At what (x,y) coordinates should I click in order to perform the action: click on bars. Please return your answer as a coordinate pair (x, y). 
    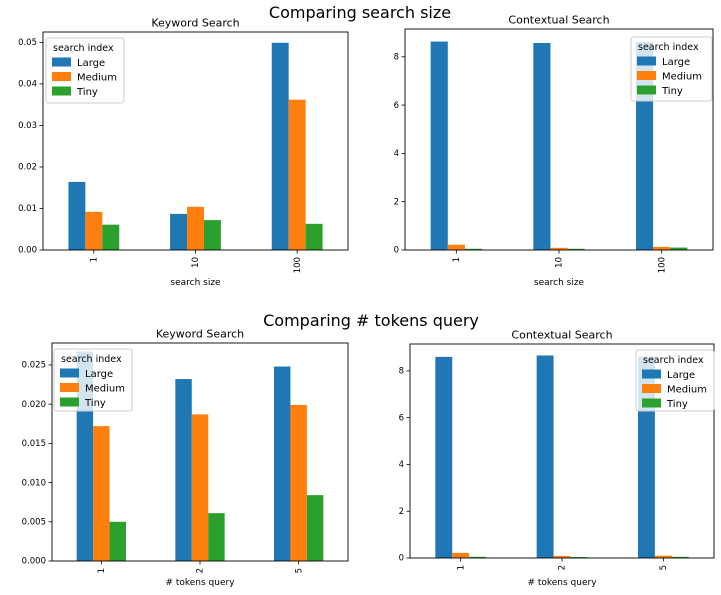
    Looking at the image, I should click on (200, 456).